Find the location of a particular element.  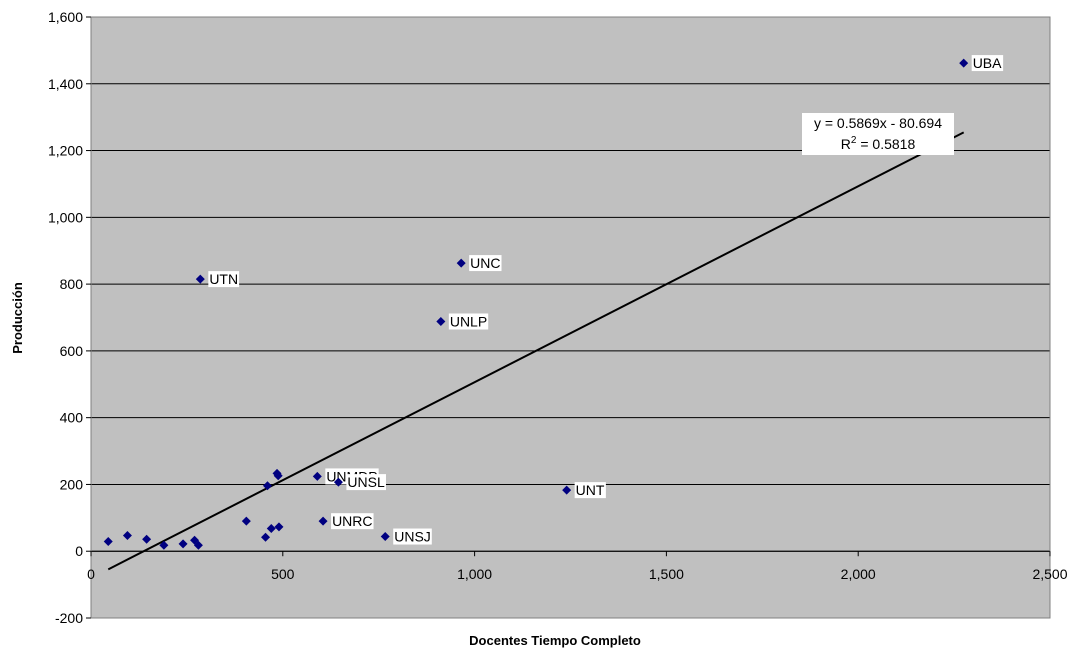

data-point-label: UNSJ is located at coordinates (412, 537).